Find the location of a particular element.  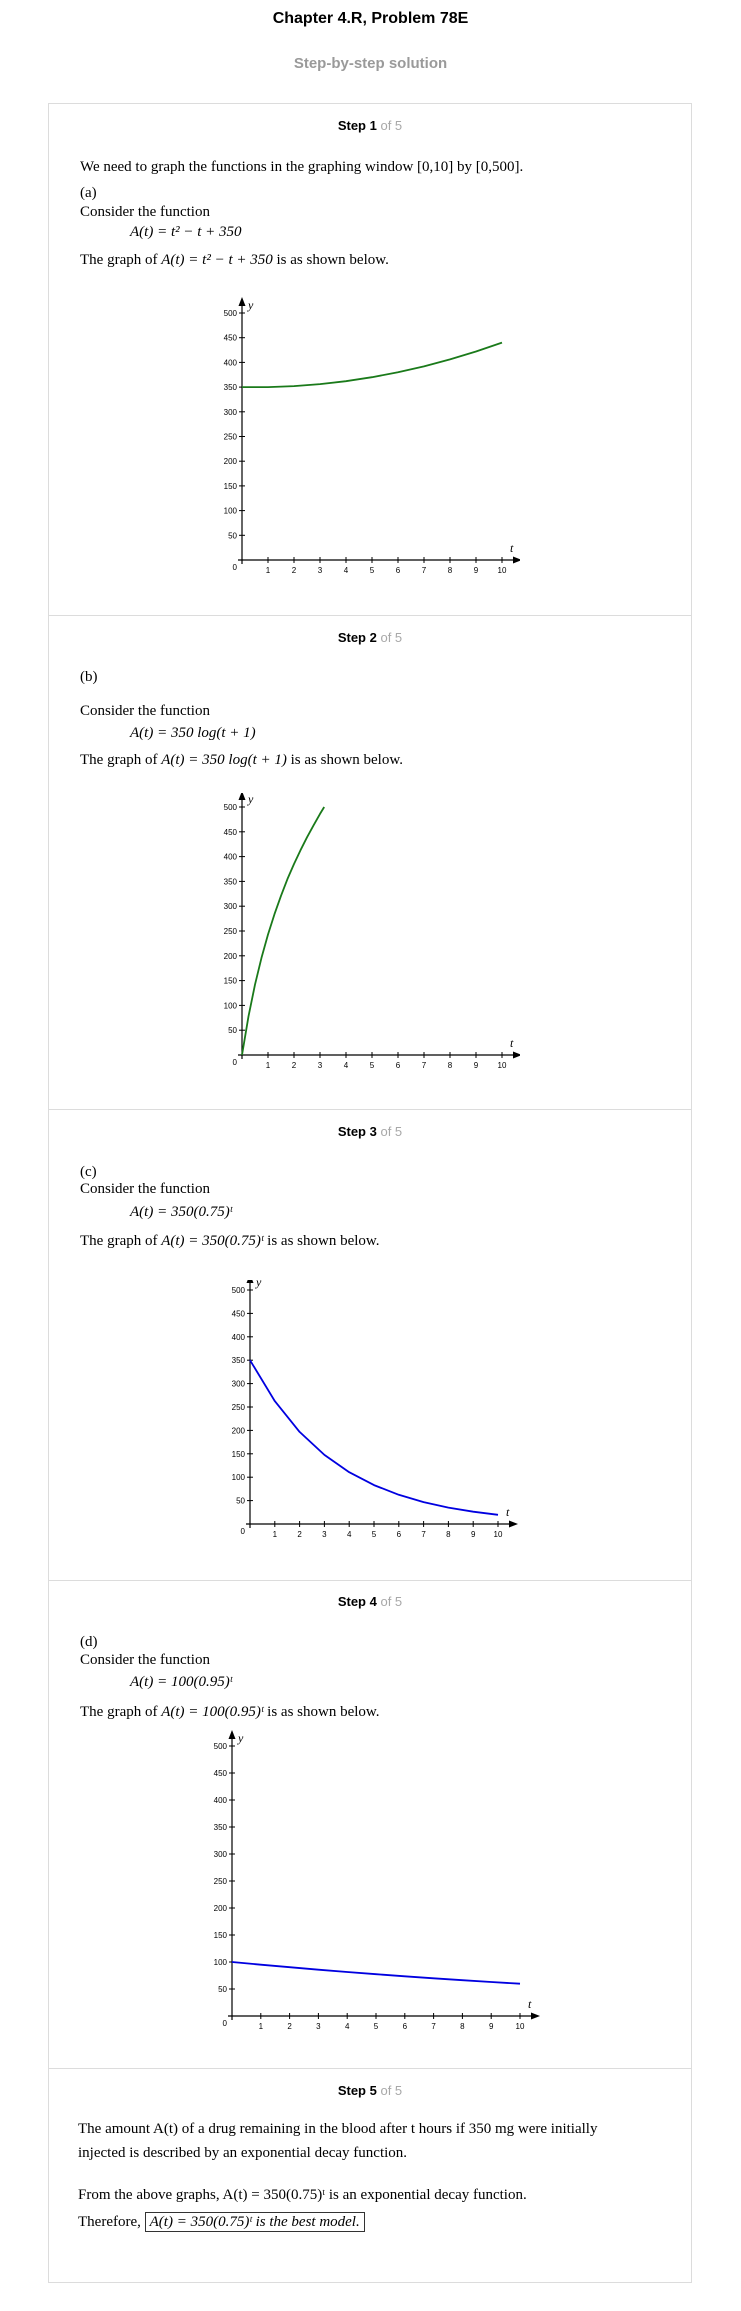

graph-caption-formula: A(t) = t² − t + 350 is located at coordinates (217, 260).